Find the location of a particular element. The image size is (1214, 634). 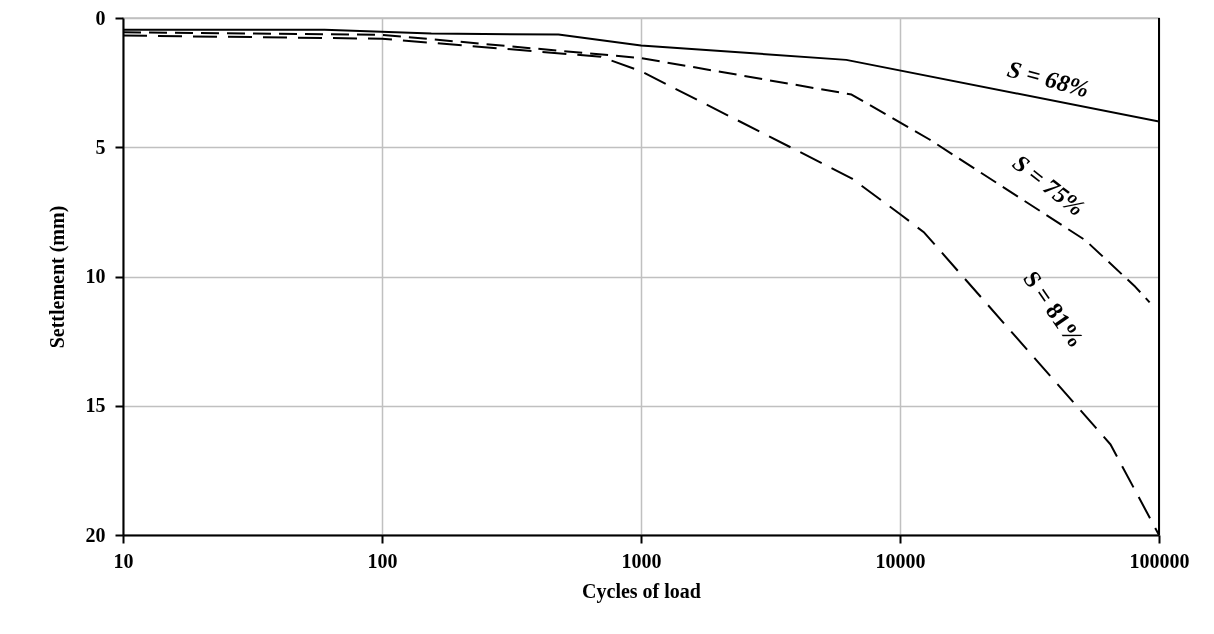

annotation: S = 68% is located at coordinates (1048, 79).